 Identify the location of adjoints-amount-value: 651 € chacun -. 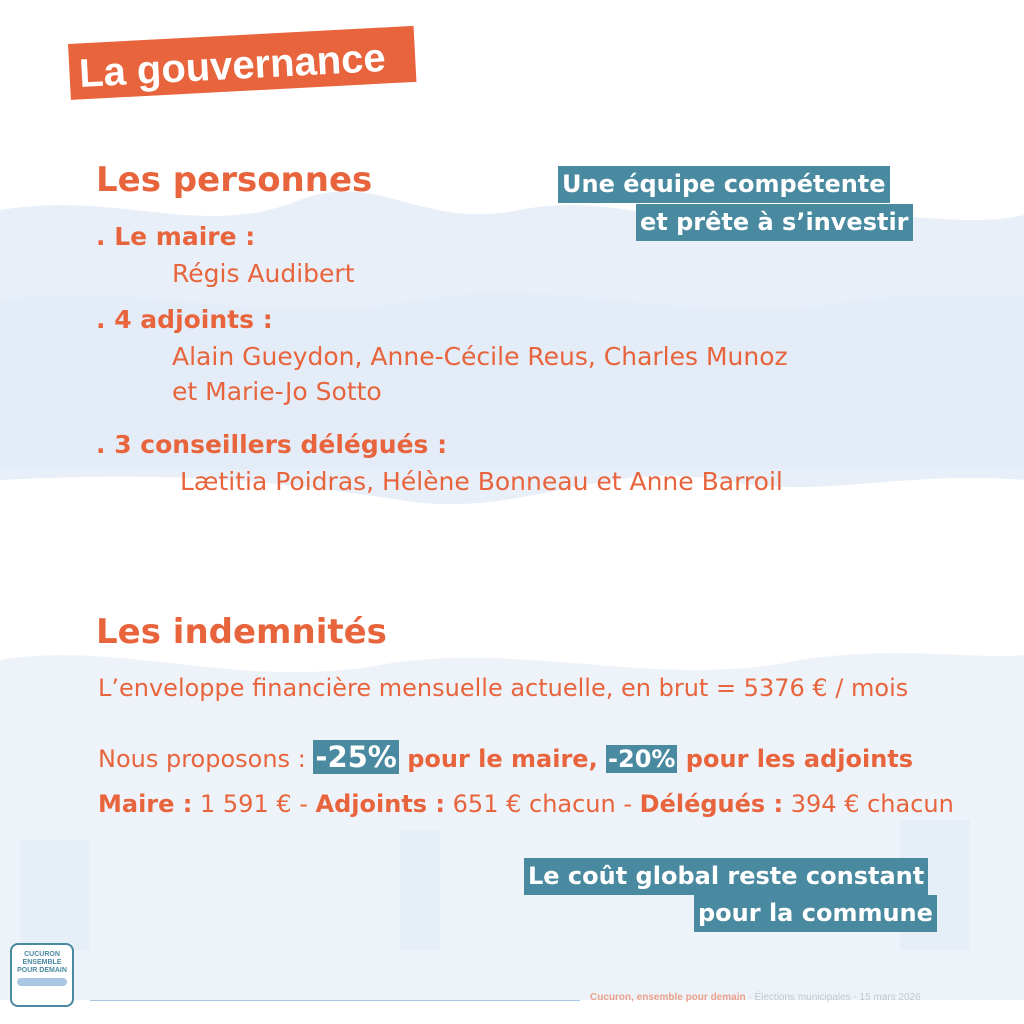
(542, 804).